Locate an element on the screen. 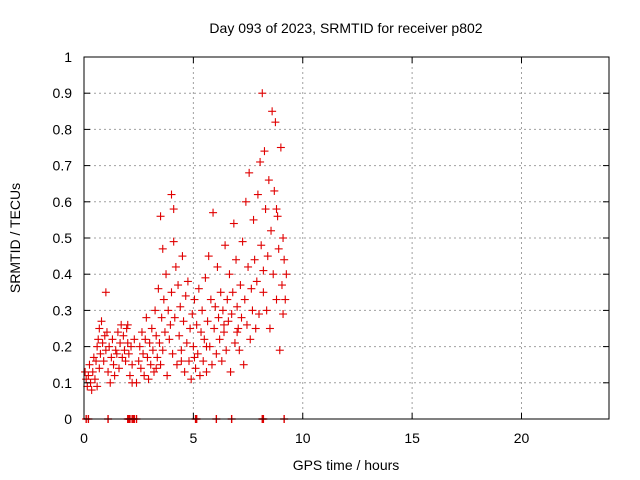 The width and height of the screenshot is (640, 480). y-tick-label: 0 is located at coordinates (68, 419).